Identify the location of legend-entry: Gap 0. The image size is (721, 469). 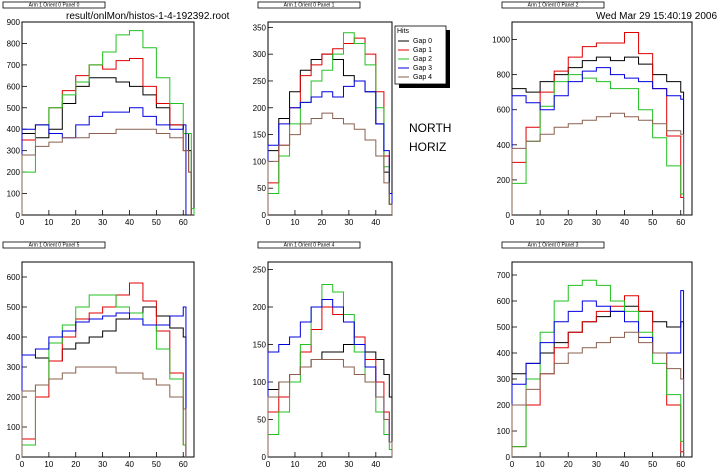
(422, 41).